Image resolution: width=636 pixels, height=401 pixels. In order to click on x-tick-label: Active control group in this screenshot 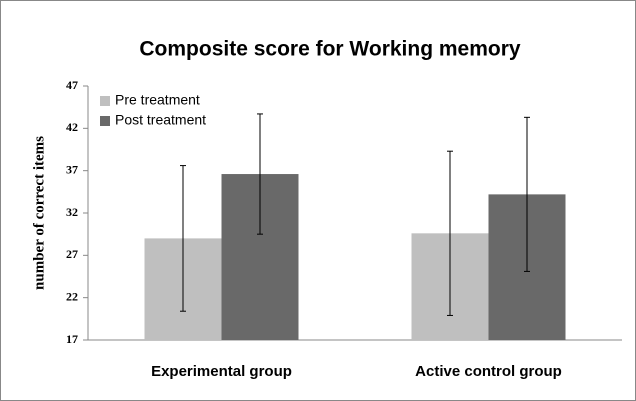, I will do `click(488, 371)`.